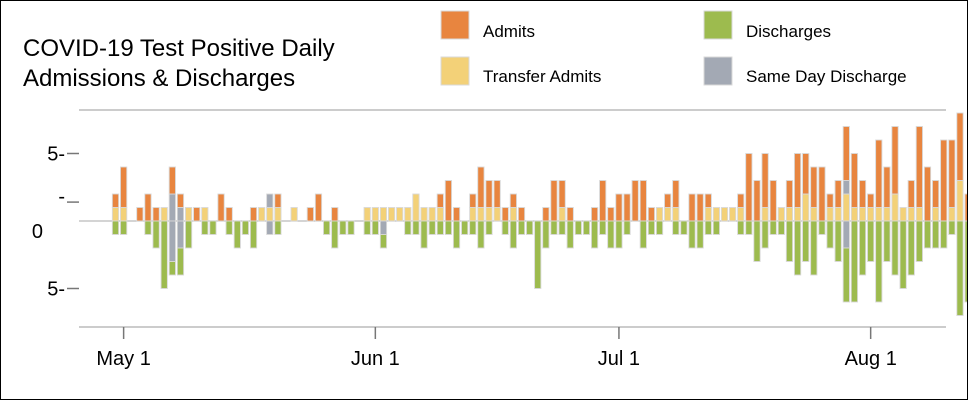 The height and width of the screenshot is (400, 968). What do you see at coordinates (375, 359) in the screenshot?
I see `x-tick-label: Jun 1` at bounding box center [375, 359].